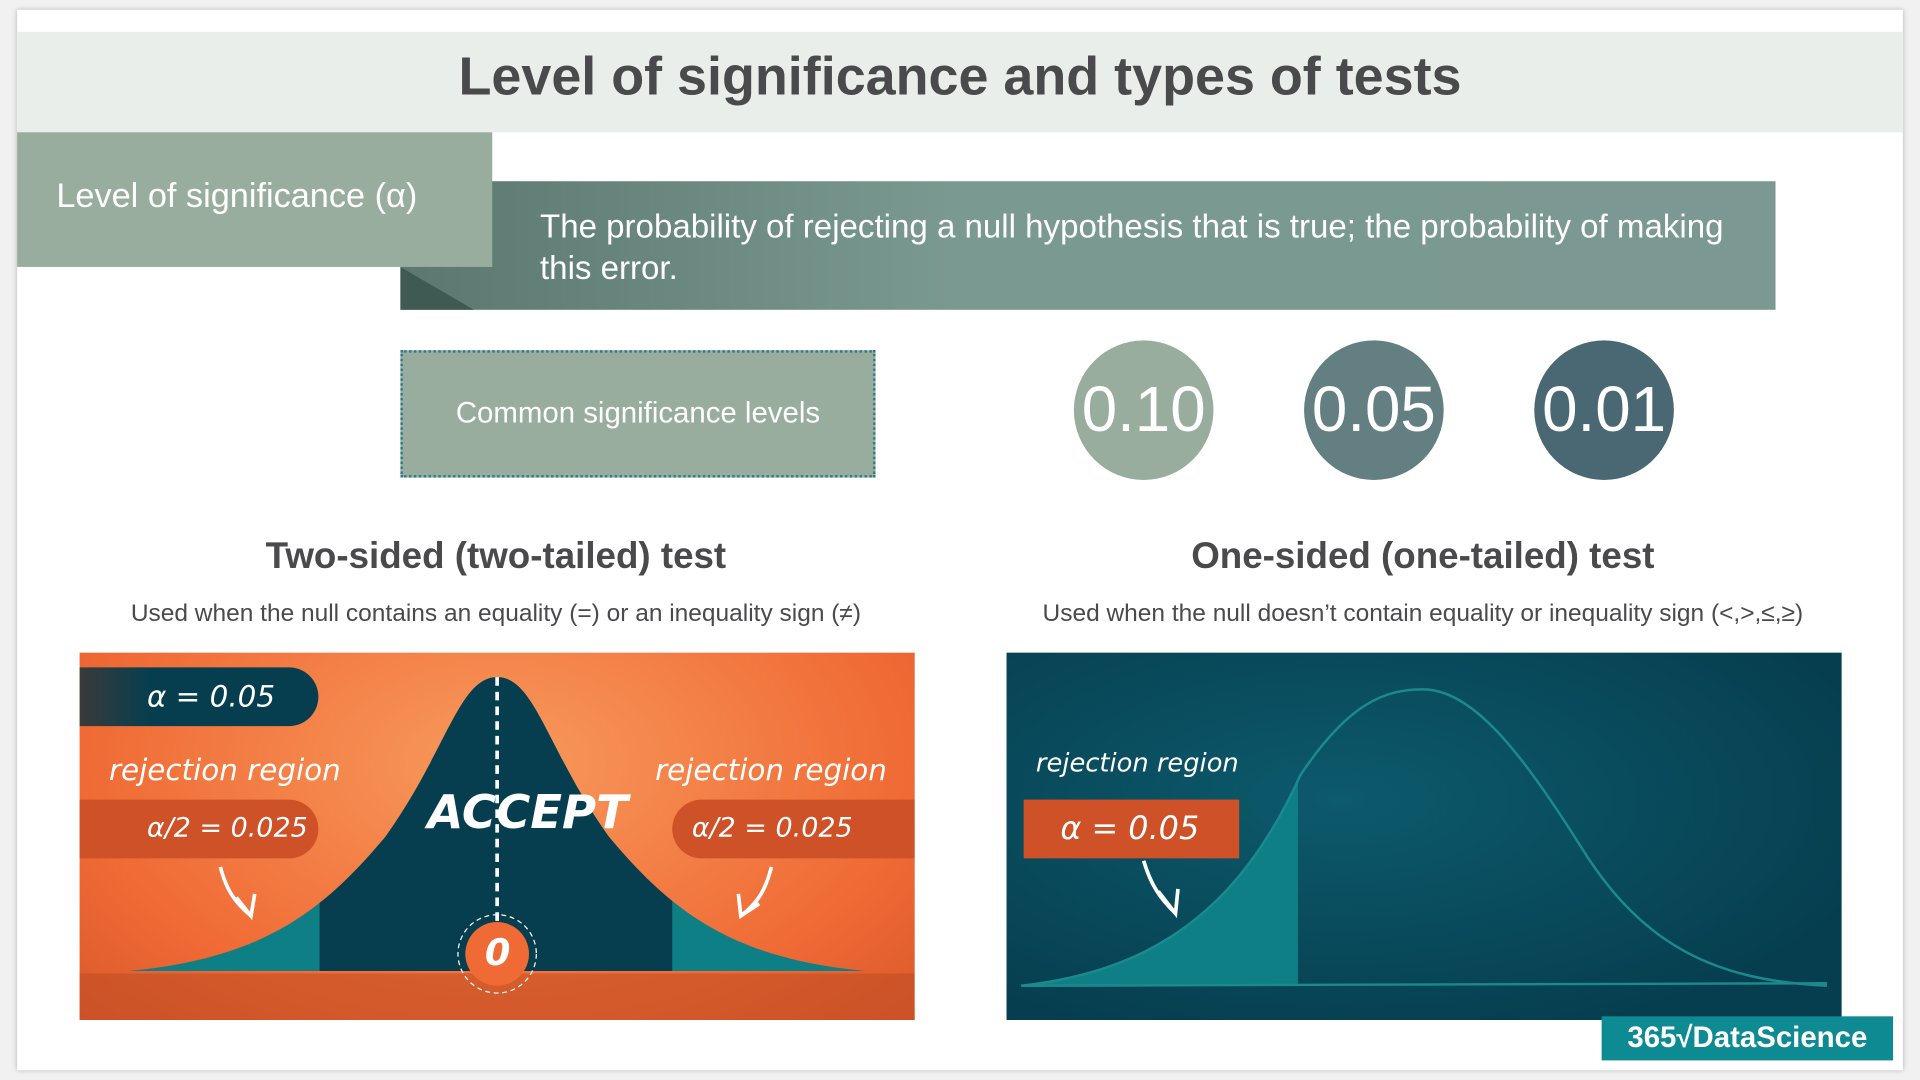 This screenshot has width=1920, height=1080. I want to click on level-circle-005: 0.05, so click(1374, 410).